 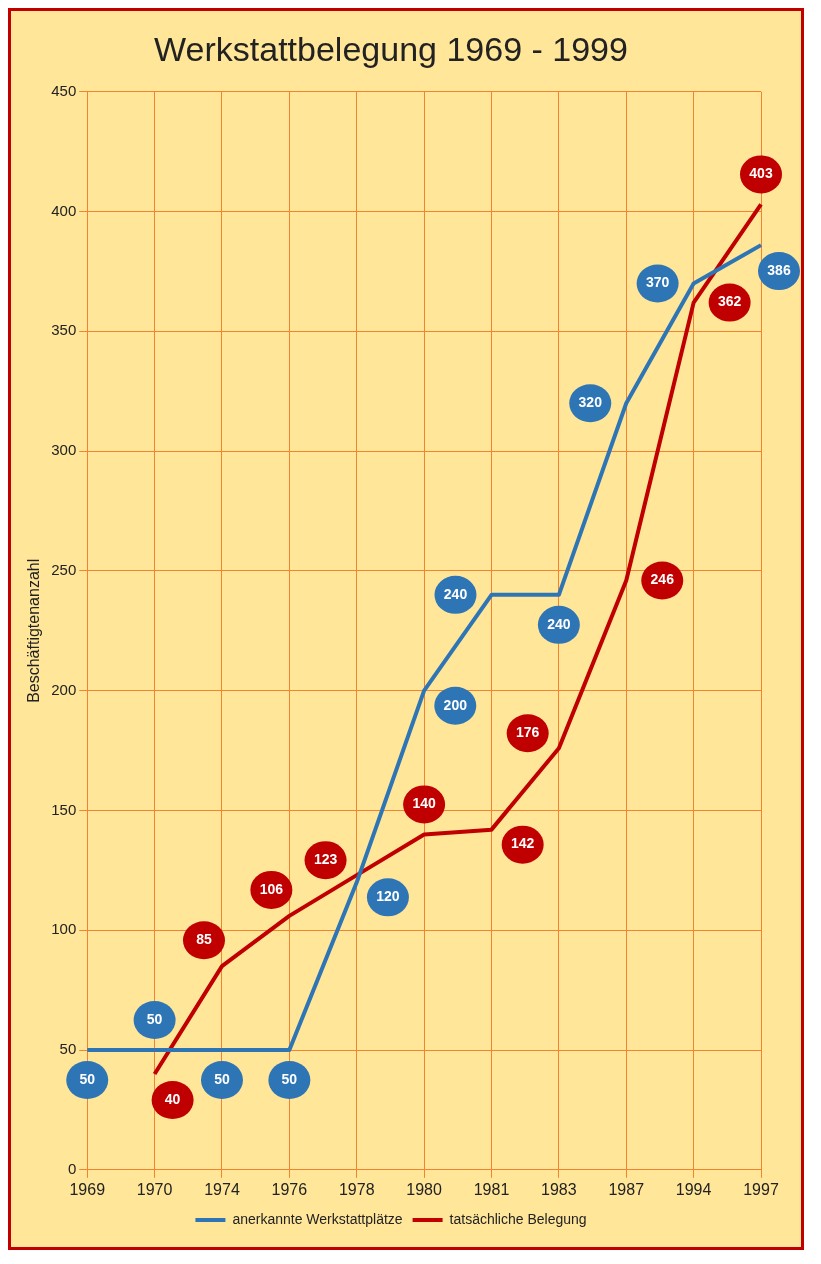 I want to click on y-tick-label: 400, so click(x=64, y=210).